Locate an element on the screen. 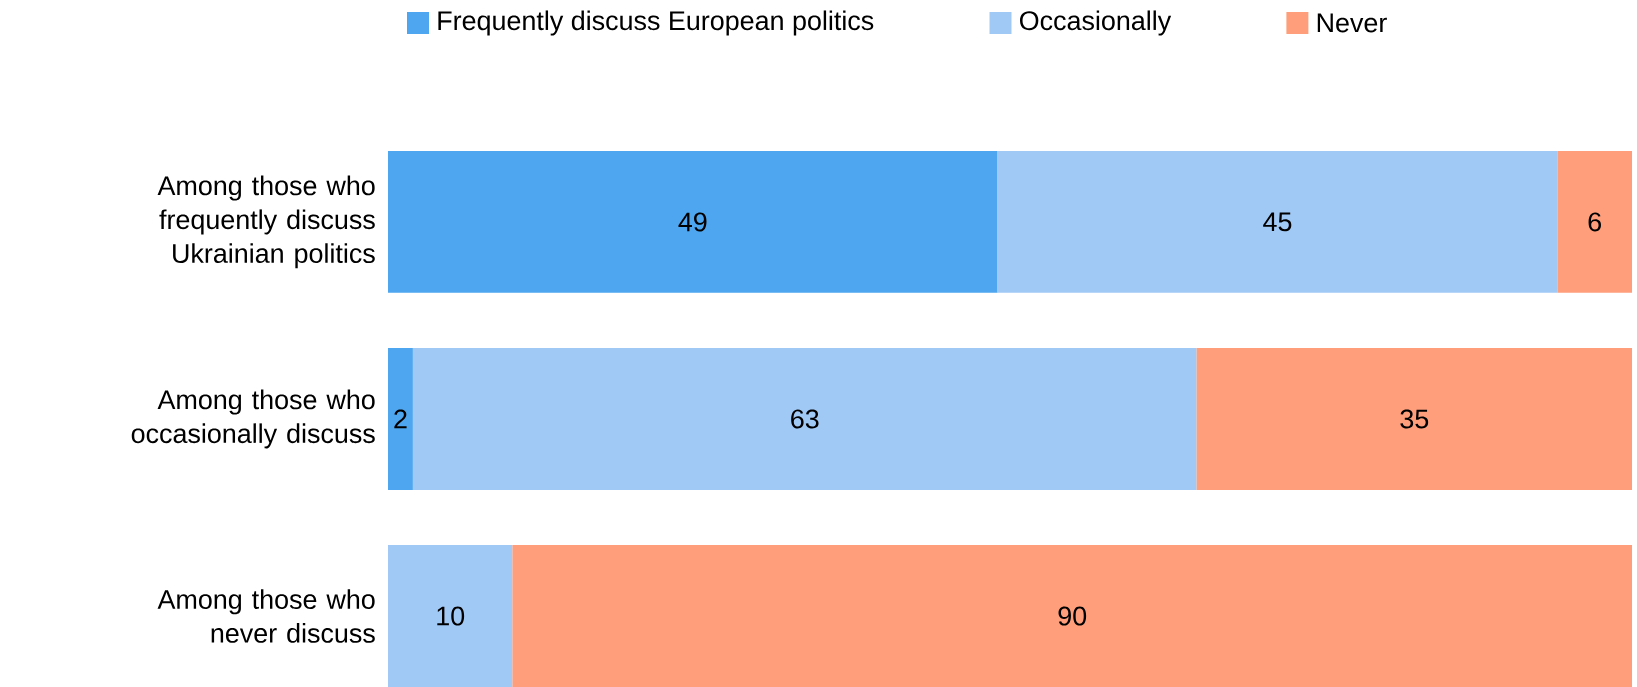 The width and height of the screenshot is (1637, 687). legend-label: Never is located at coordinates (1352, 23).